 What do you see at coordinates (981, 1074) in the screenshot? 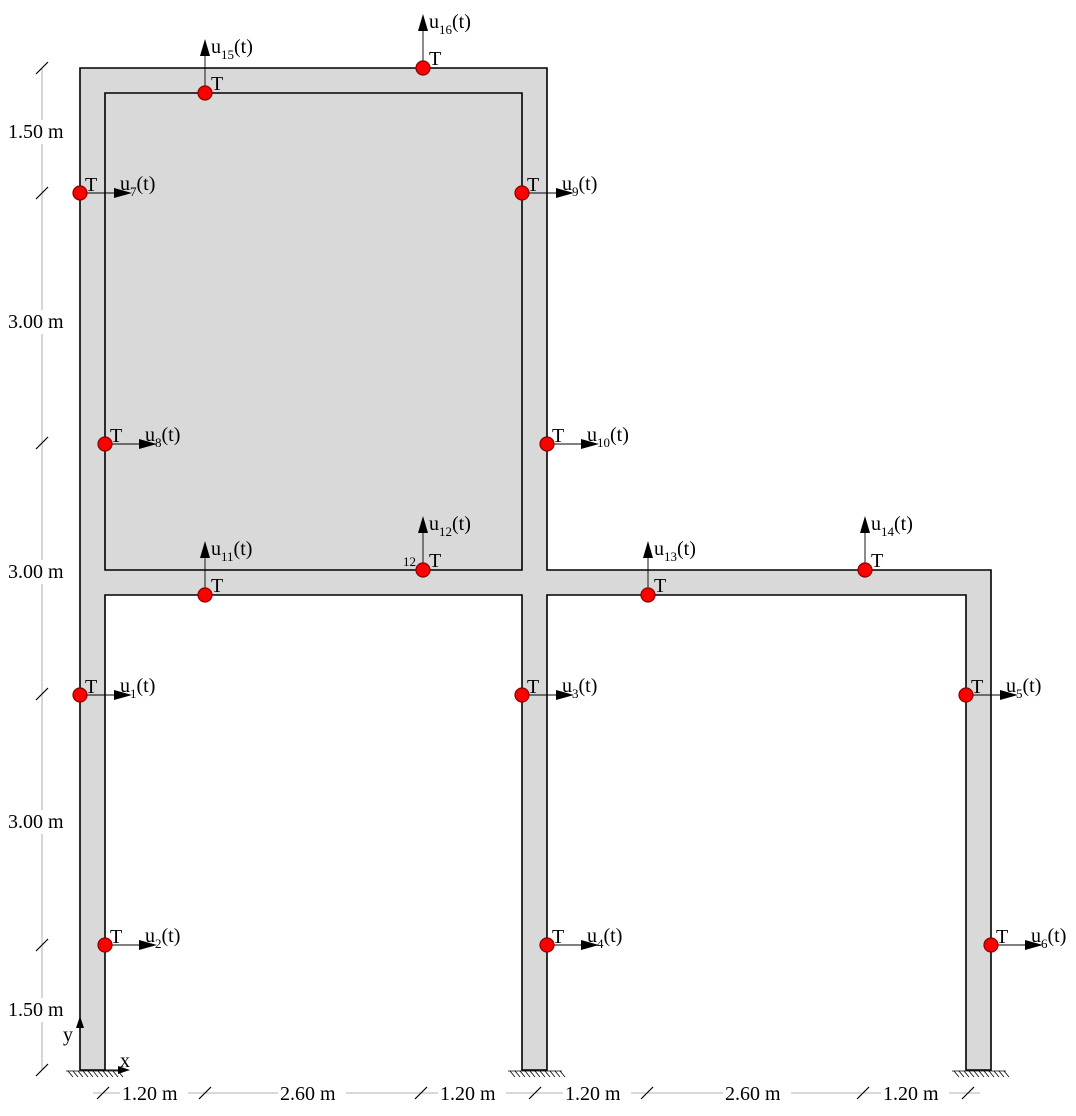
I see `support-right` at bounding box center [981, 1074].